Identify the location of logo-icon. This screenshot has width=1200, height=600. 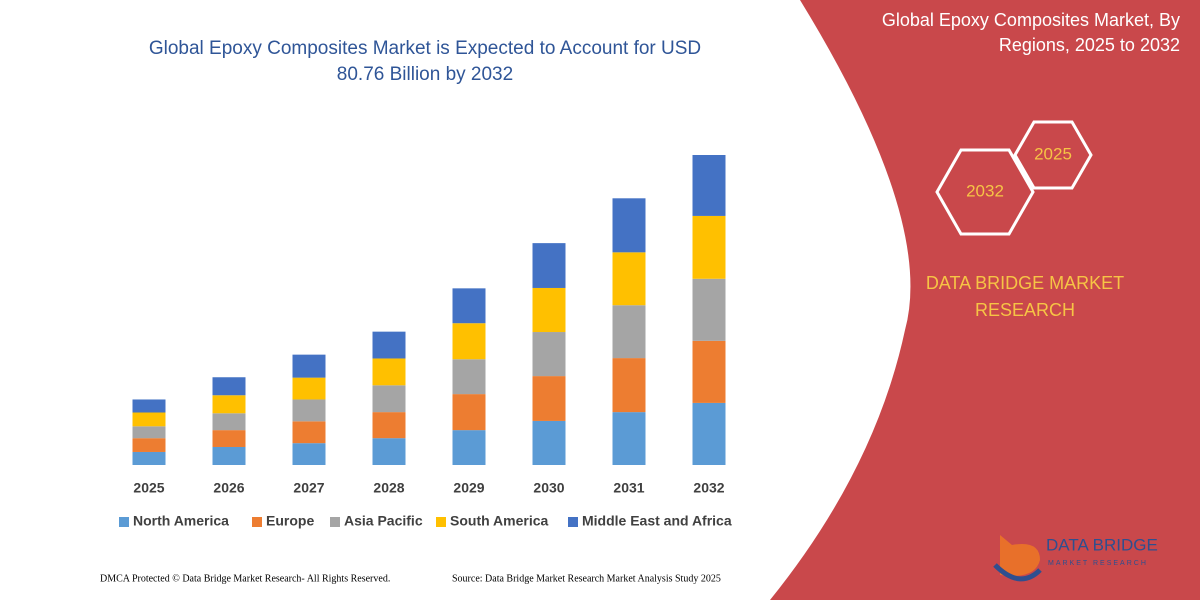
(1020, 555).